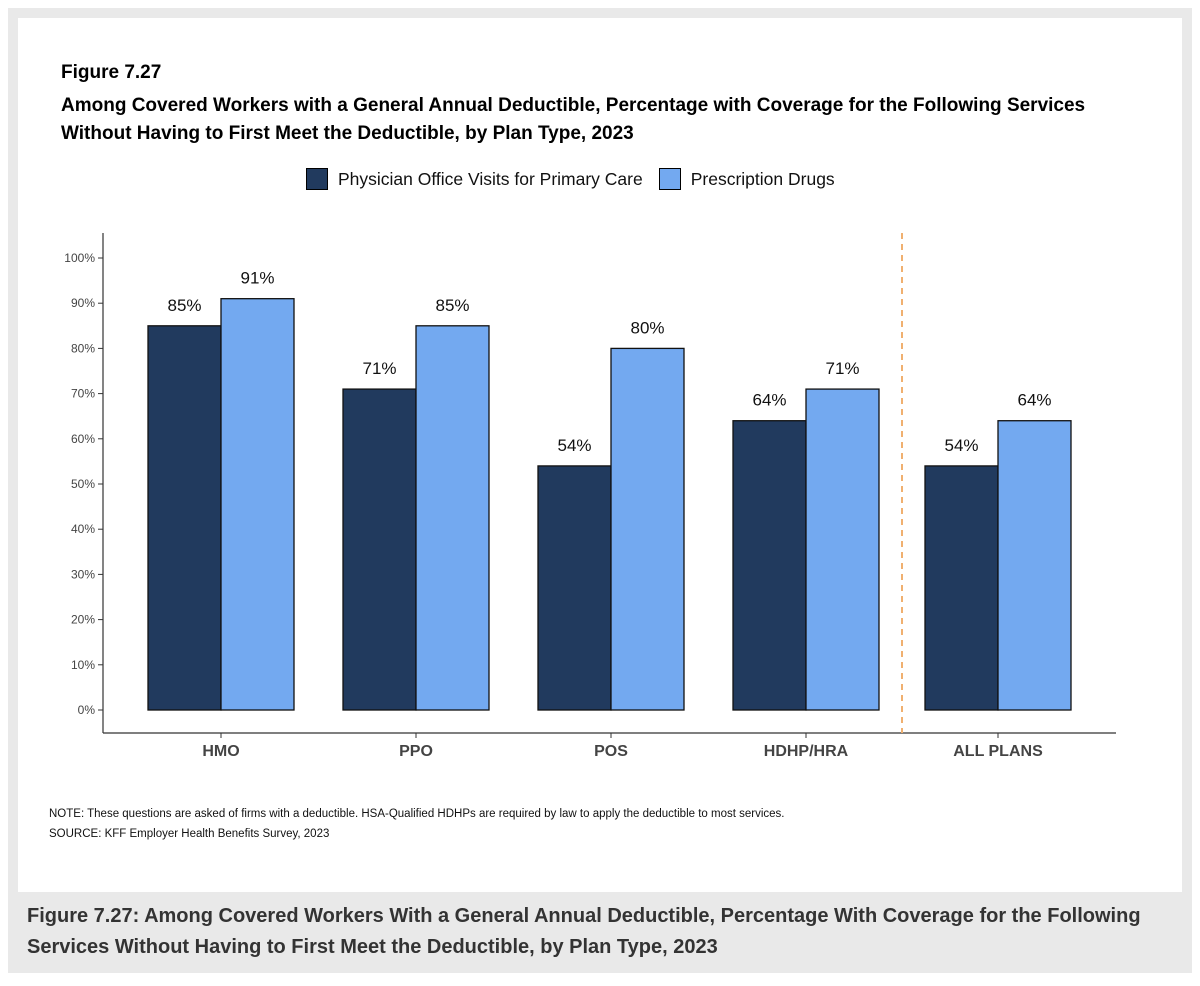  I want to click on y-tick-label: 70%, so click(83, 394).